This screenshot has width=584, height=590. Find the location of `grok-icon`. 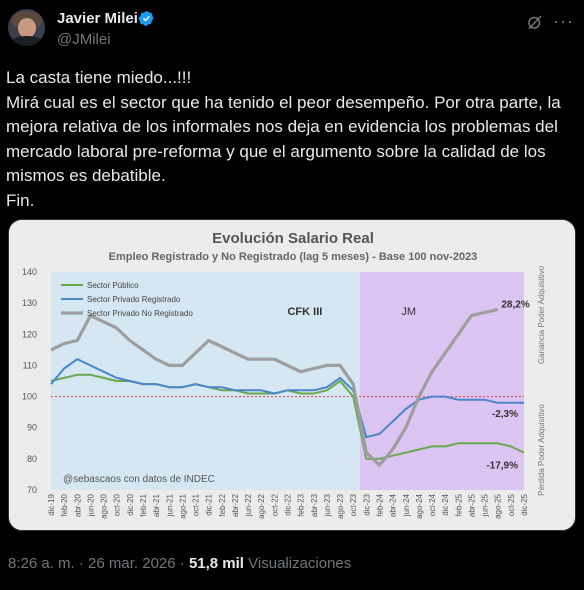

grok-icon is located at coordinates (535, 22).